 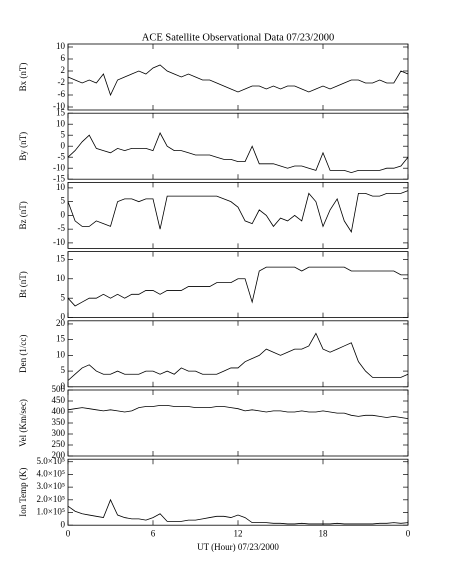 I want to click on y-tick-label: 2, so click(x=63, y=70).